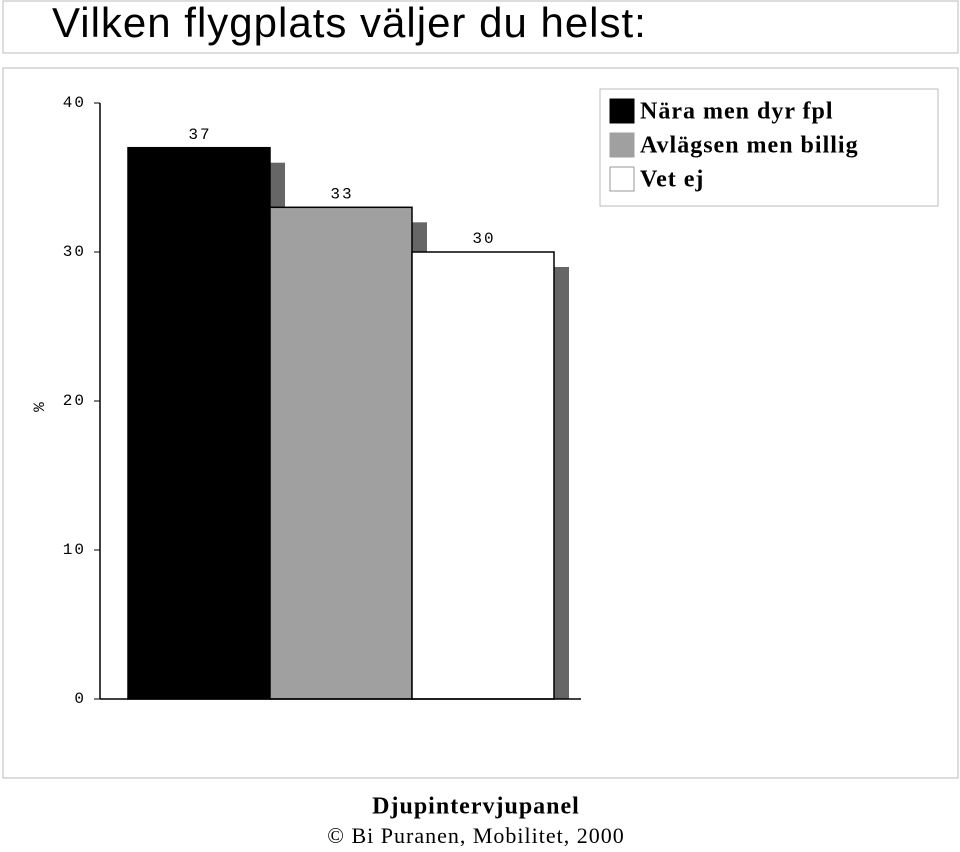 The image size is (960, 852). Describe the element at coordinates (74, 252) in the screenshot. I see `y-tick-label: 30` at that location.